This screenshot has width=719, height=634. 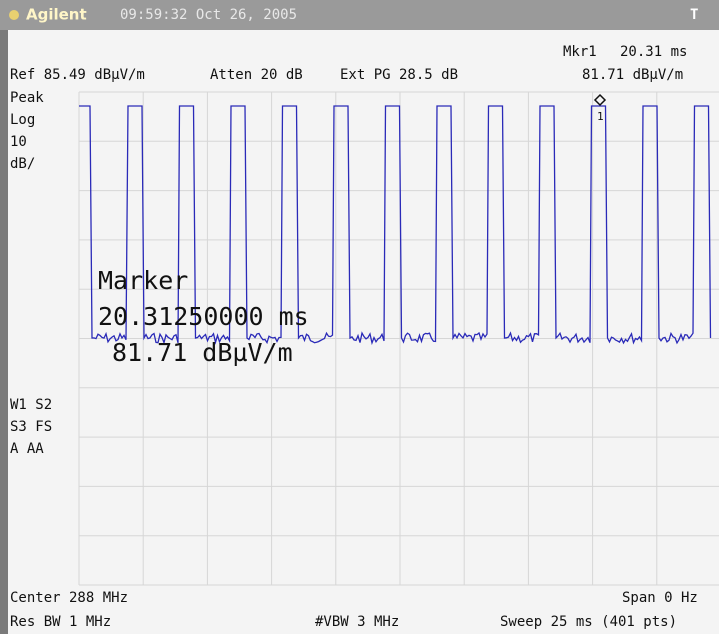 What do you see at coordinates (399, 75) in the screenshot?
I see `external-gain: Ext PG 28.5 dB` at bounding box center [399, 75].